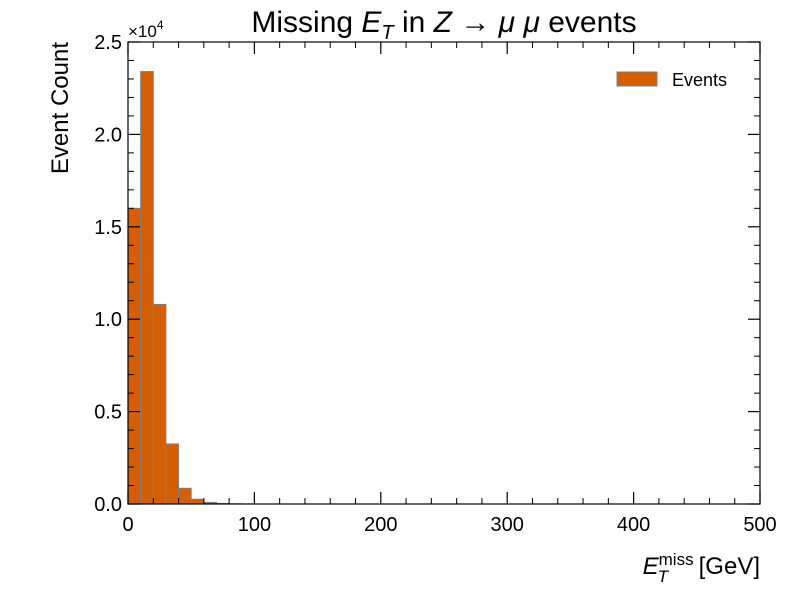 The image size is (800, 600). What do you see at coordinates (108, 320) in the screenshot?
I see `y-tick-label: 1.0` at bounding box center [108, 320].